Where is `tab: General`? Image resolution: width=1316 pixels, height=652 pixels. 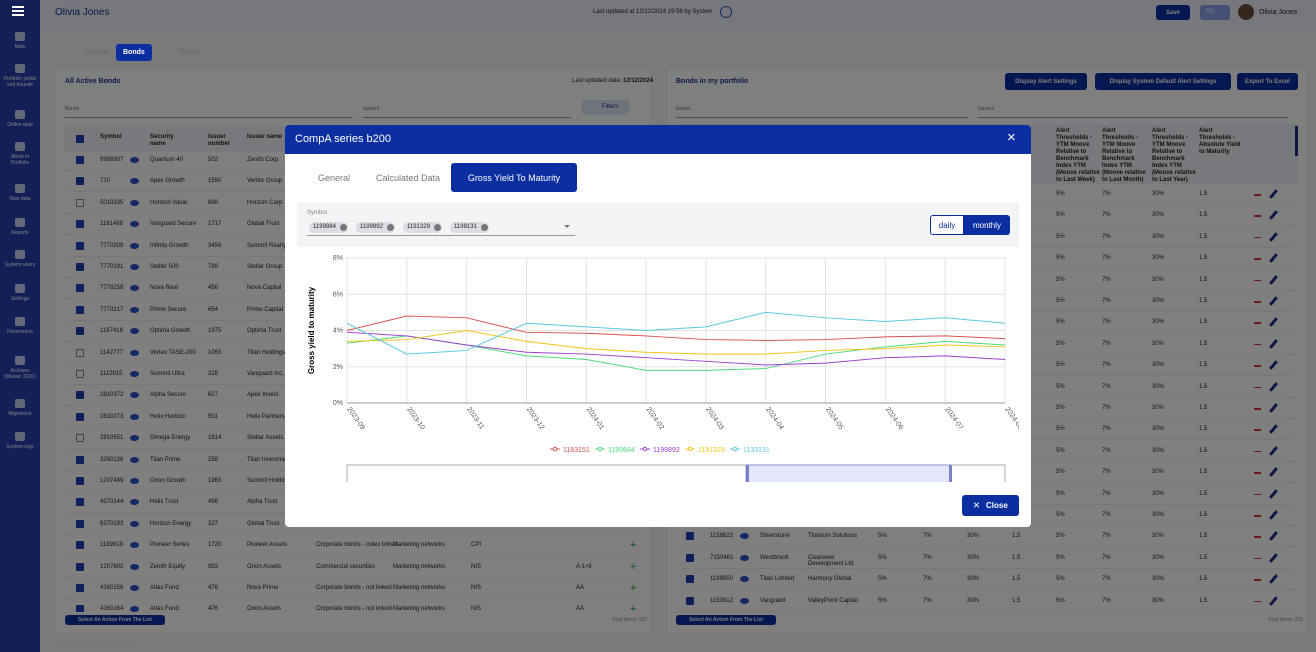
tab: General is located at coordinates (96, 52).